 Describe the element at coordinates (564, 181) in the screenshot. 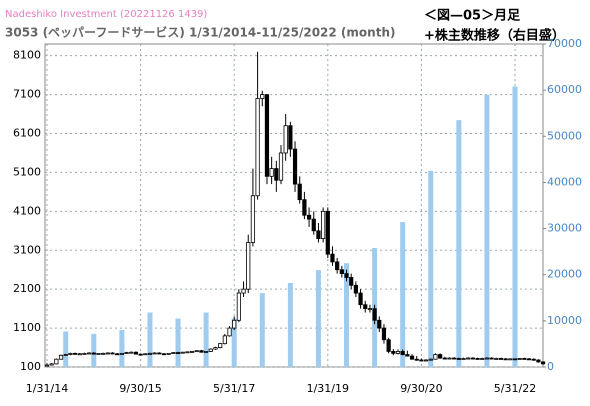

I see `y2-tick-label: 40000` at that location.